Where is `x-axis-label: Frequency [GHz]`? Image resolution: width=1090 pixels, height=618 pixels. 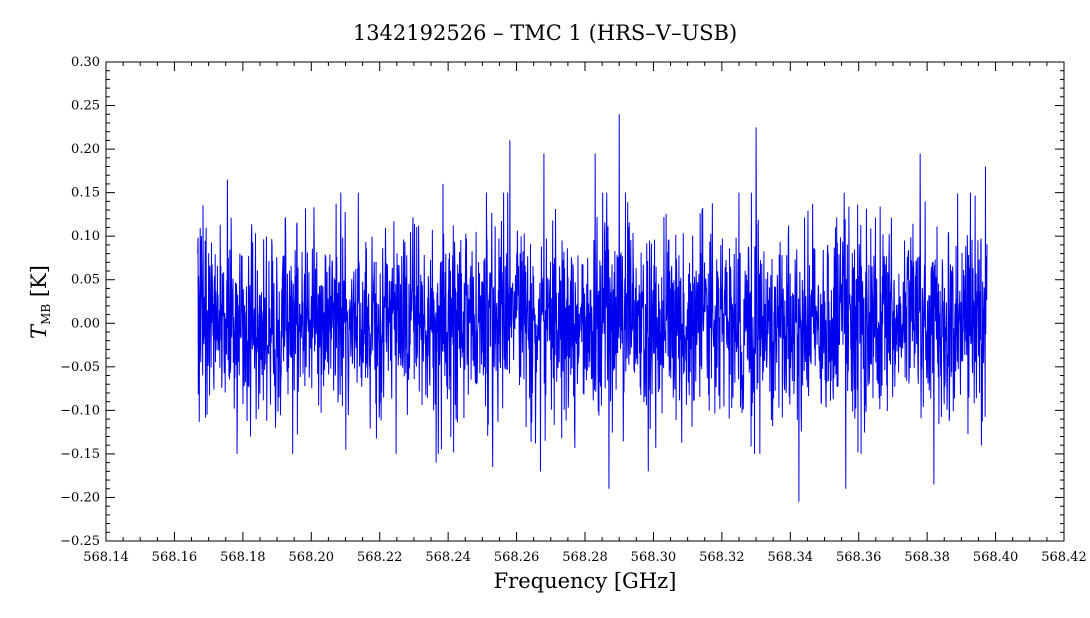
x-axis-label: Frequency [GHz] is located at coordinates (585, 581).